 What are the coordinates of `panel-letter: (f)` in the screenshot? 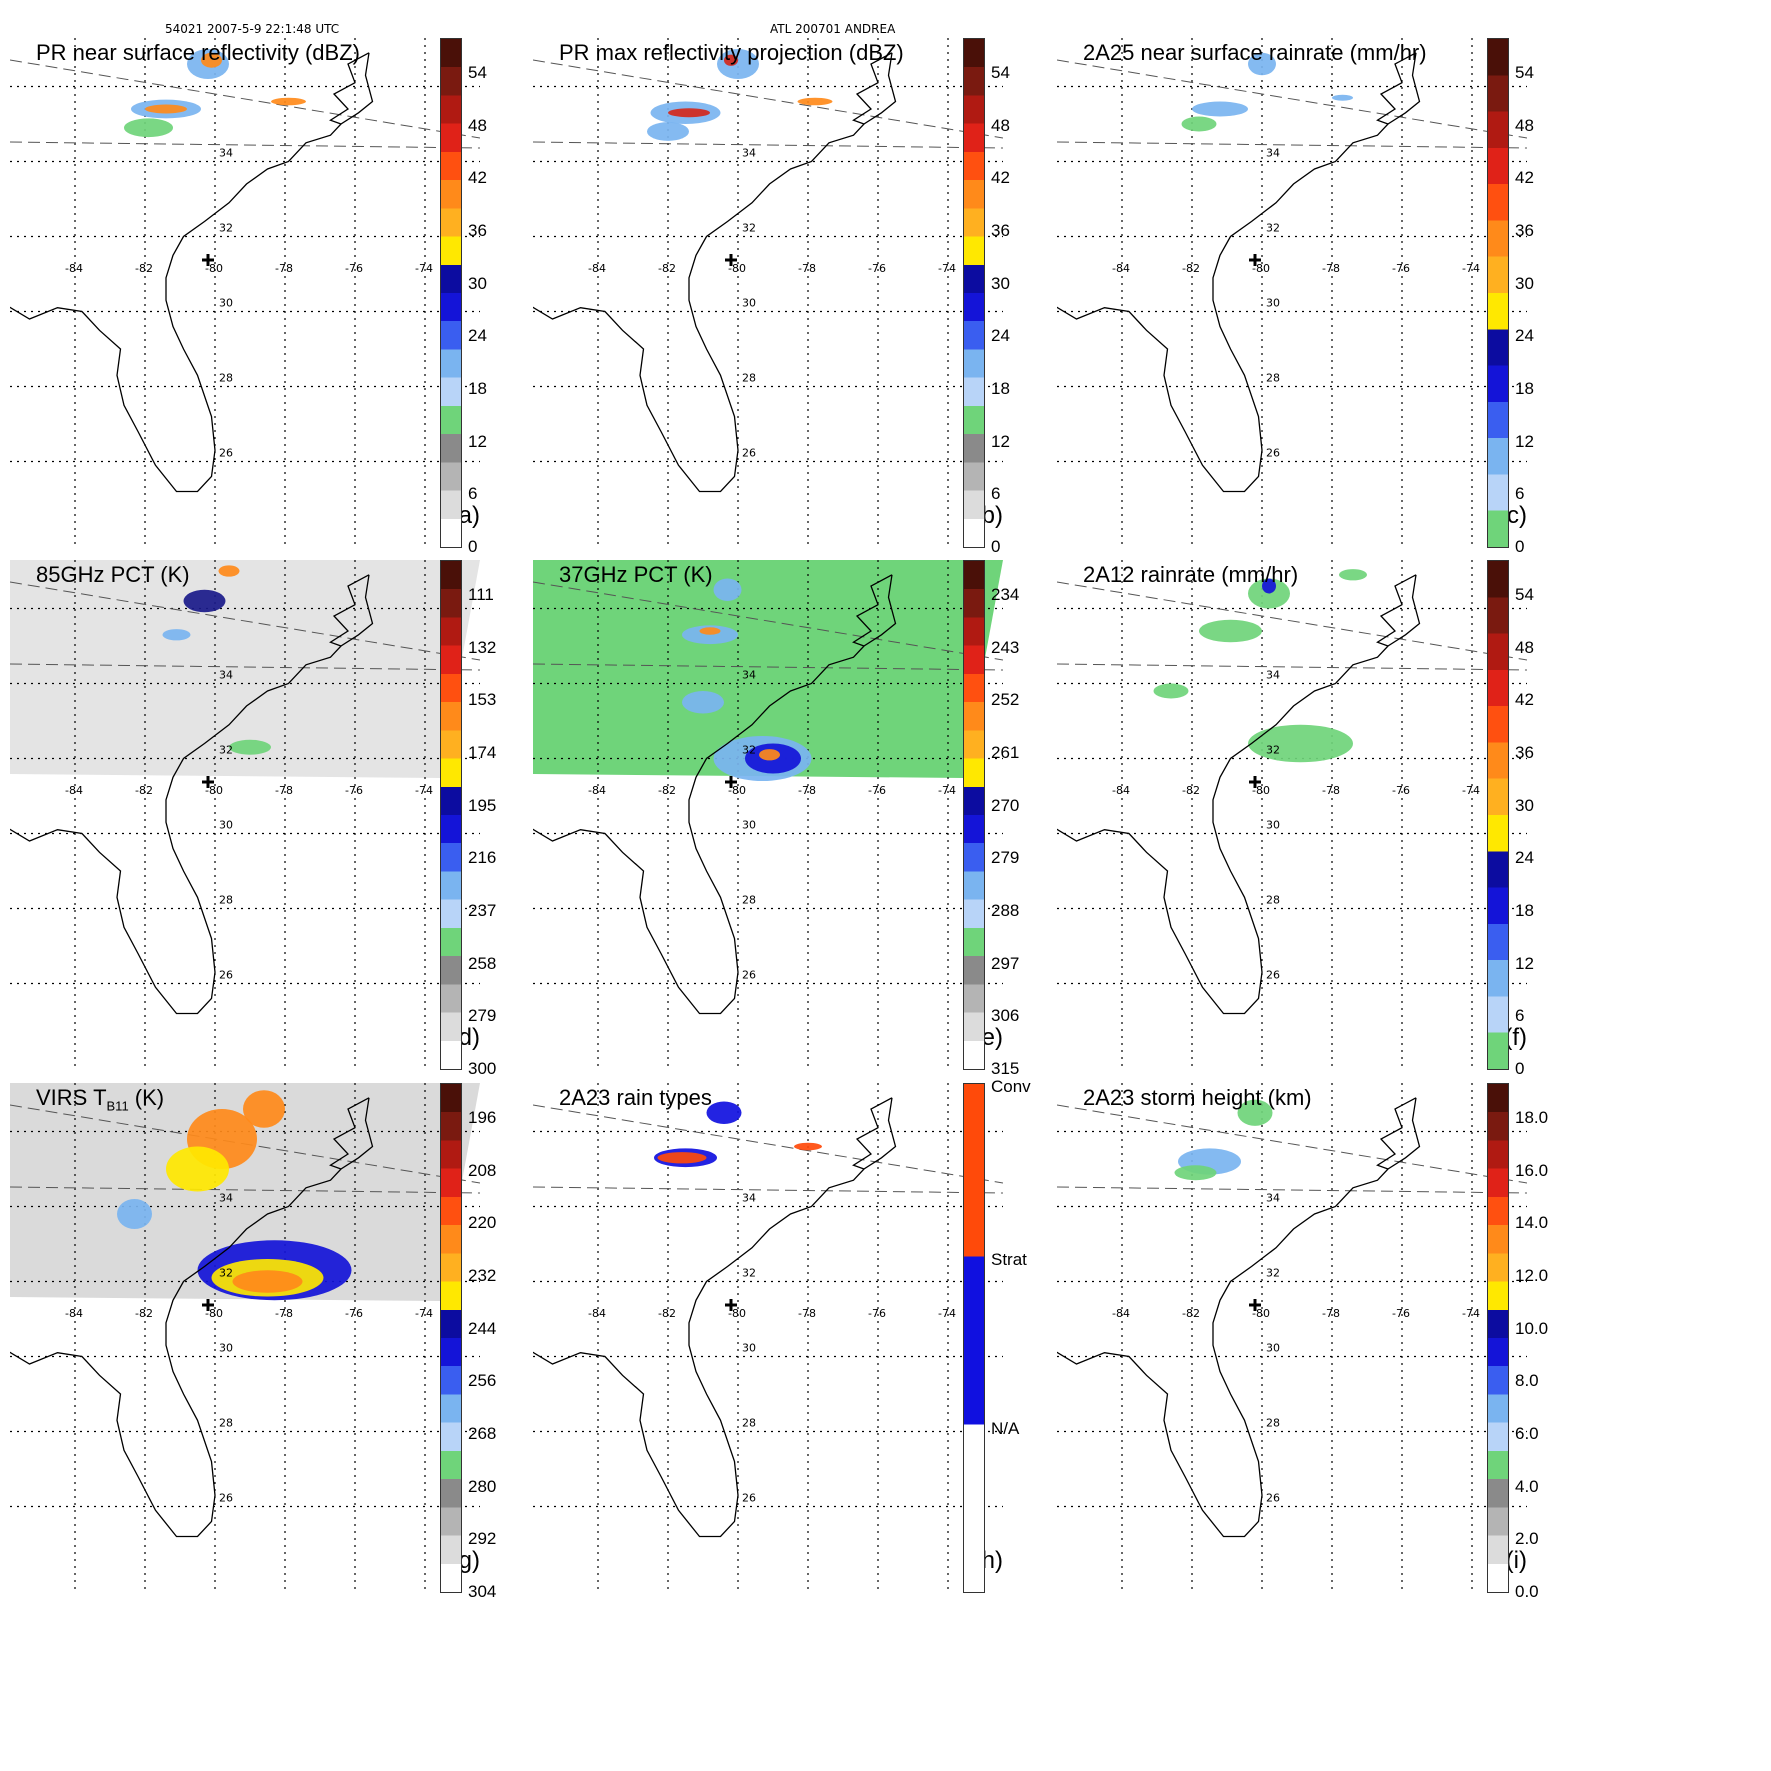 It's located at (1515, 1037).